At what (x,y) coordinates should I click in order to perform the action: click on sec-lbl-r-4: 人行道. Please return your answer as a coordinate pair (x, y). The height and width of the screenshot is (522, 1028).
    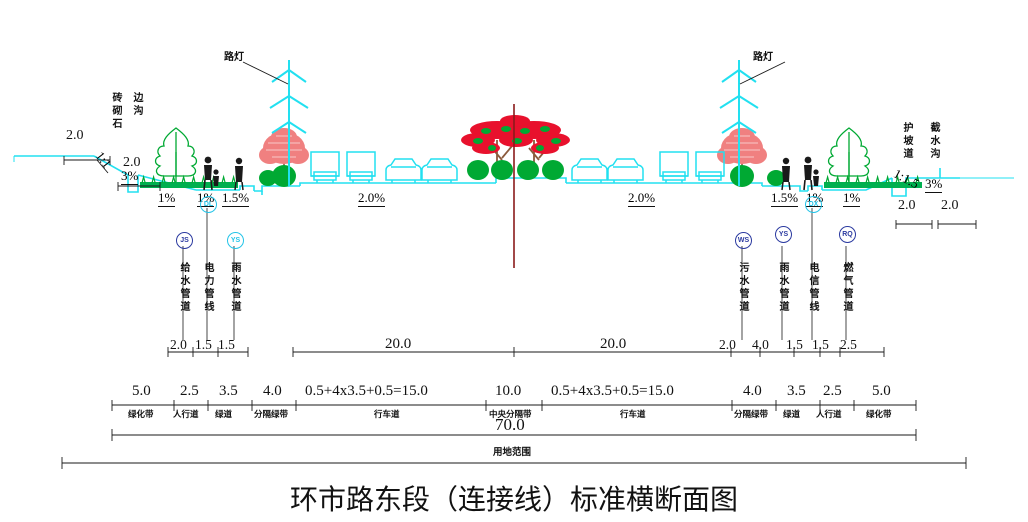
    Looking at the image, I should click on (829, 415).